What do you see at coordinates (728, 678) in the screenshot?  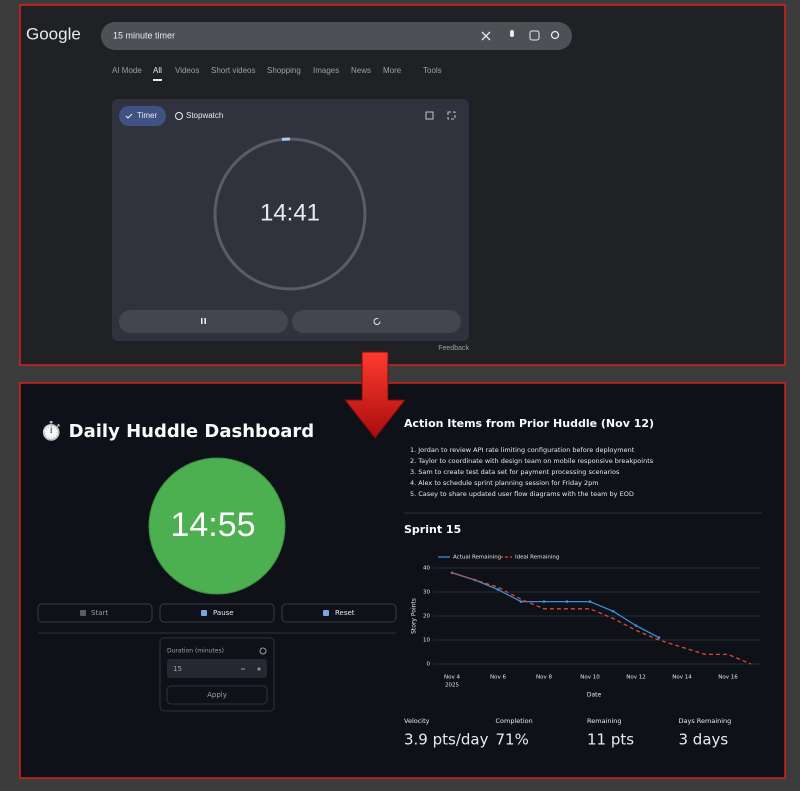 I see `x-tick-label: Nov 16` at bounding box center [728, 678].